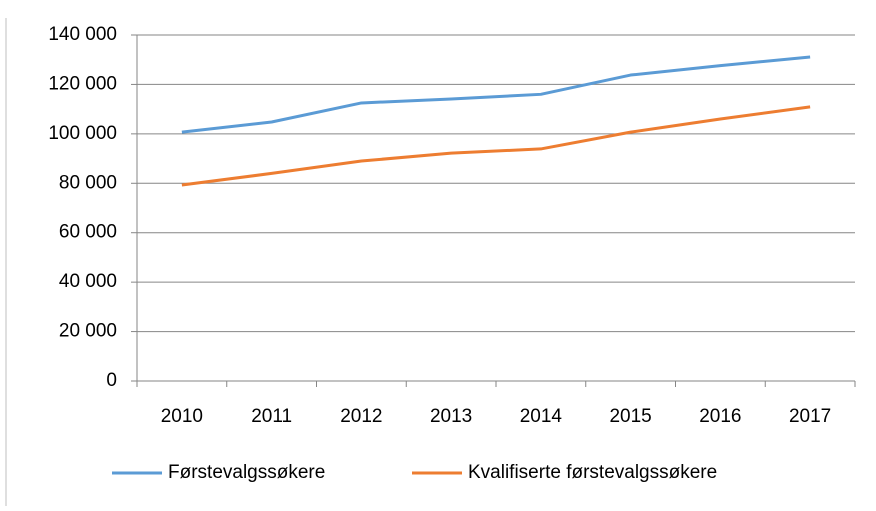 The width and height of the screenshot is (876, 511). What do you see at coordinates (630, 416) in the screenshot?
I see `x-tick-label: 2015` at bounding box center [630, 416].